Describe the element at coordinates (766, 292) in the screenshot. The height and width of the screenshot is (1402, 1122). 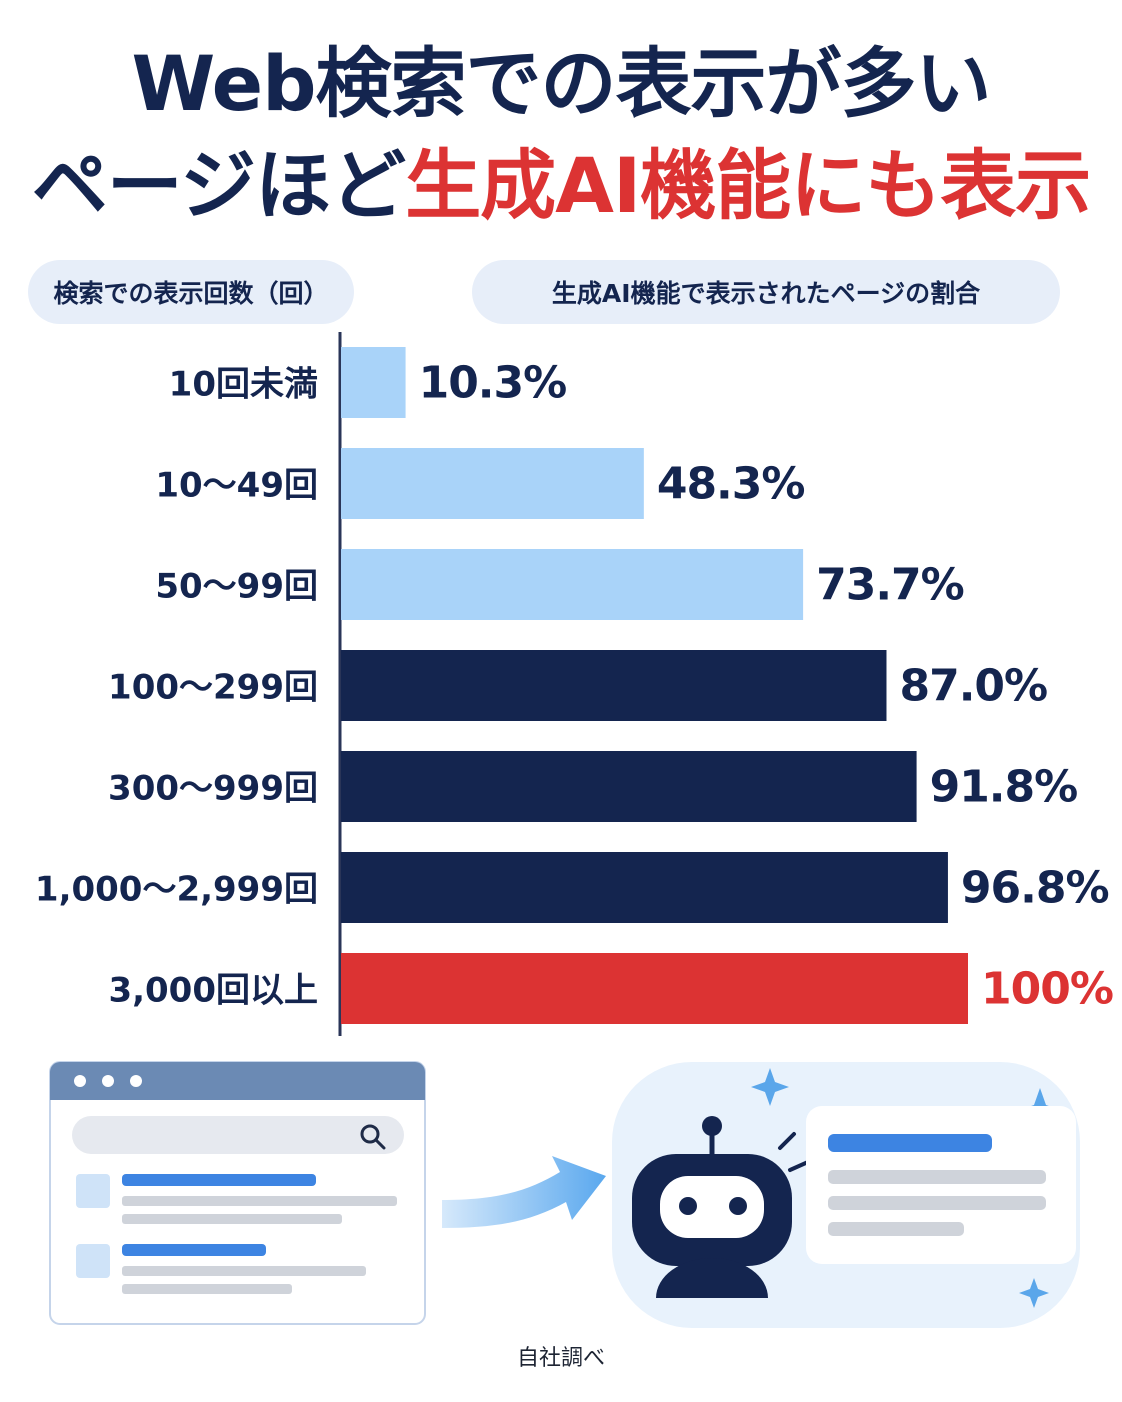
I see `value-axis-header: 生成AI機能で表示されたページの割合` at that location.